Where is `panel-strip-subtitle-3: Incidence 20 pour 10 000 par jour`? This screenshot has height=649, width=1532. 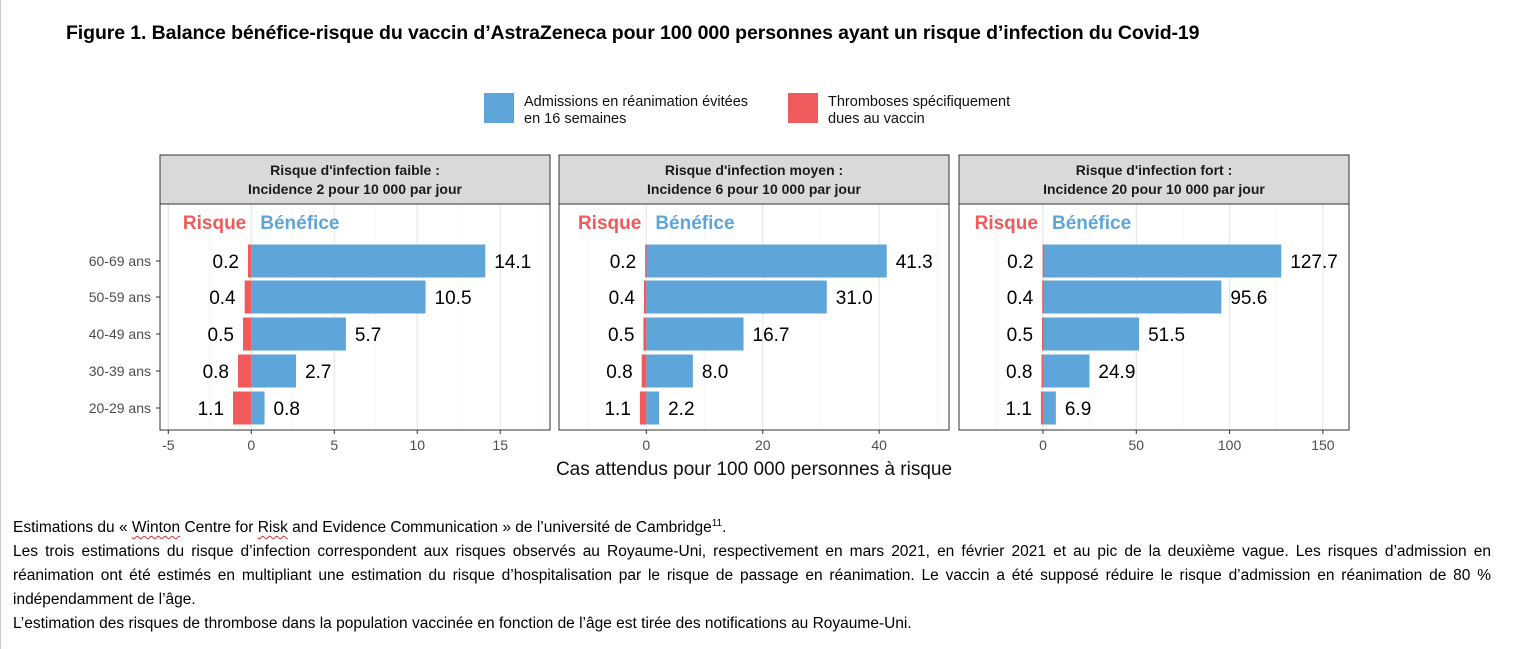
panel-strip-subtitle-3: Incidence 20 pour 10 000 par jour is located at coordinates (1154, 189).